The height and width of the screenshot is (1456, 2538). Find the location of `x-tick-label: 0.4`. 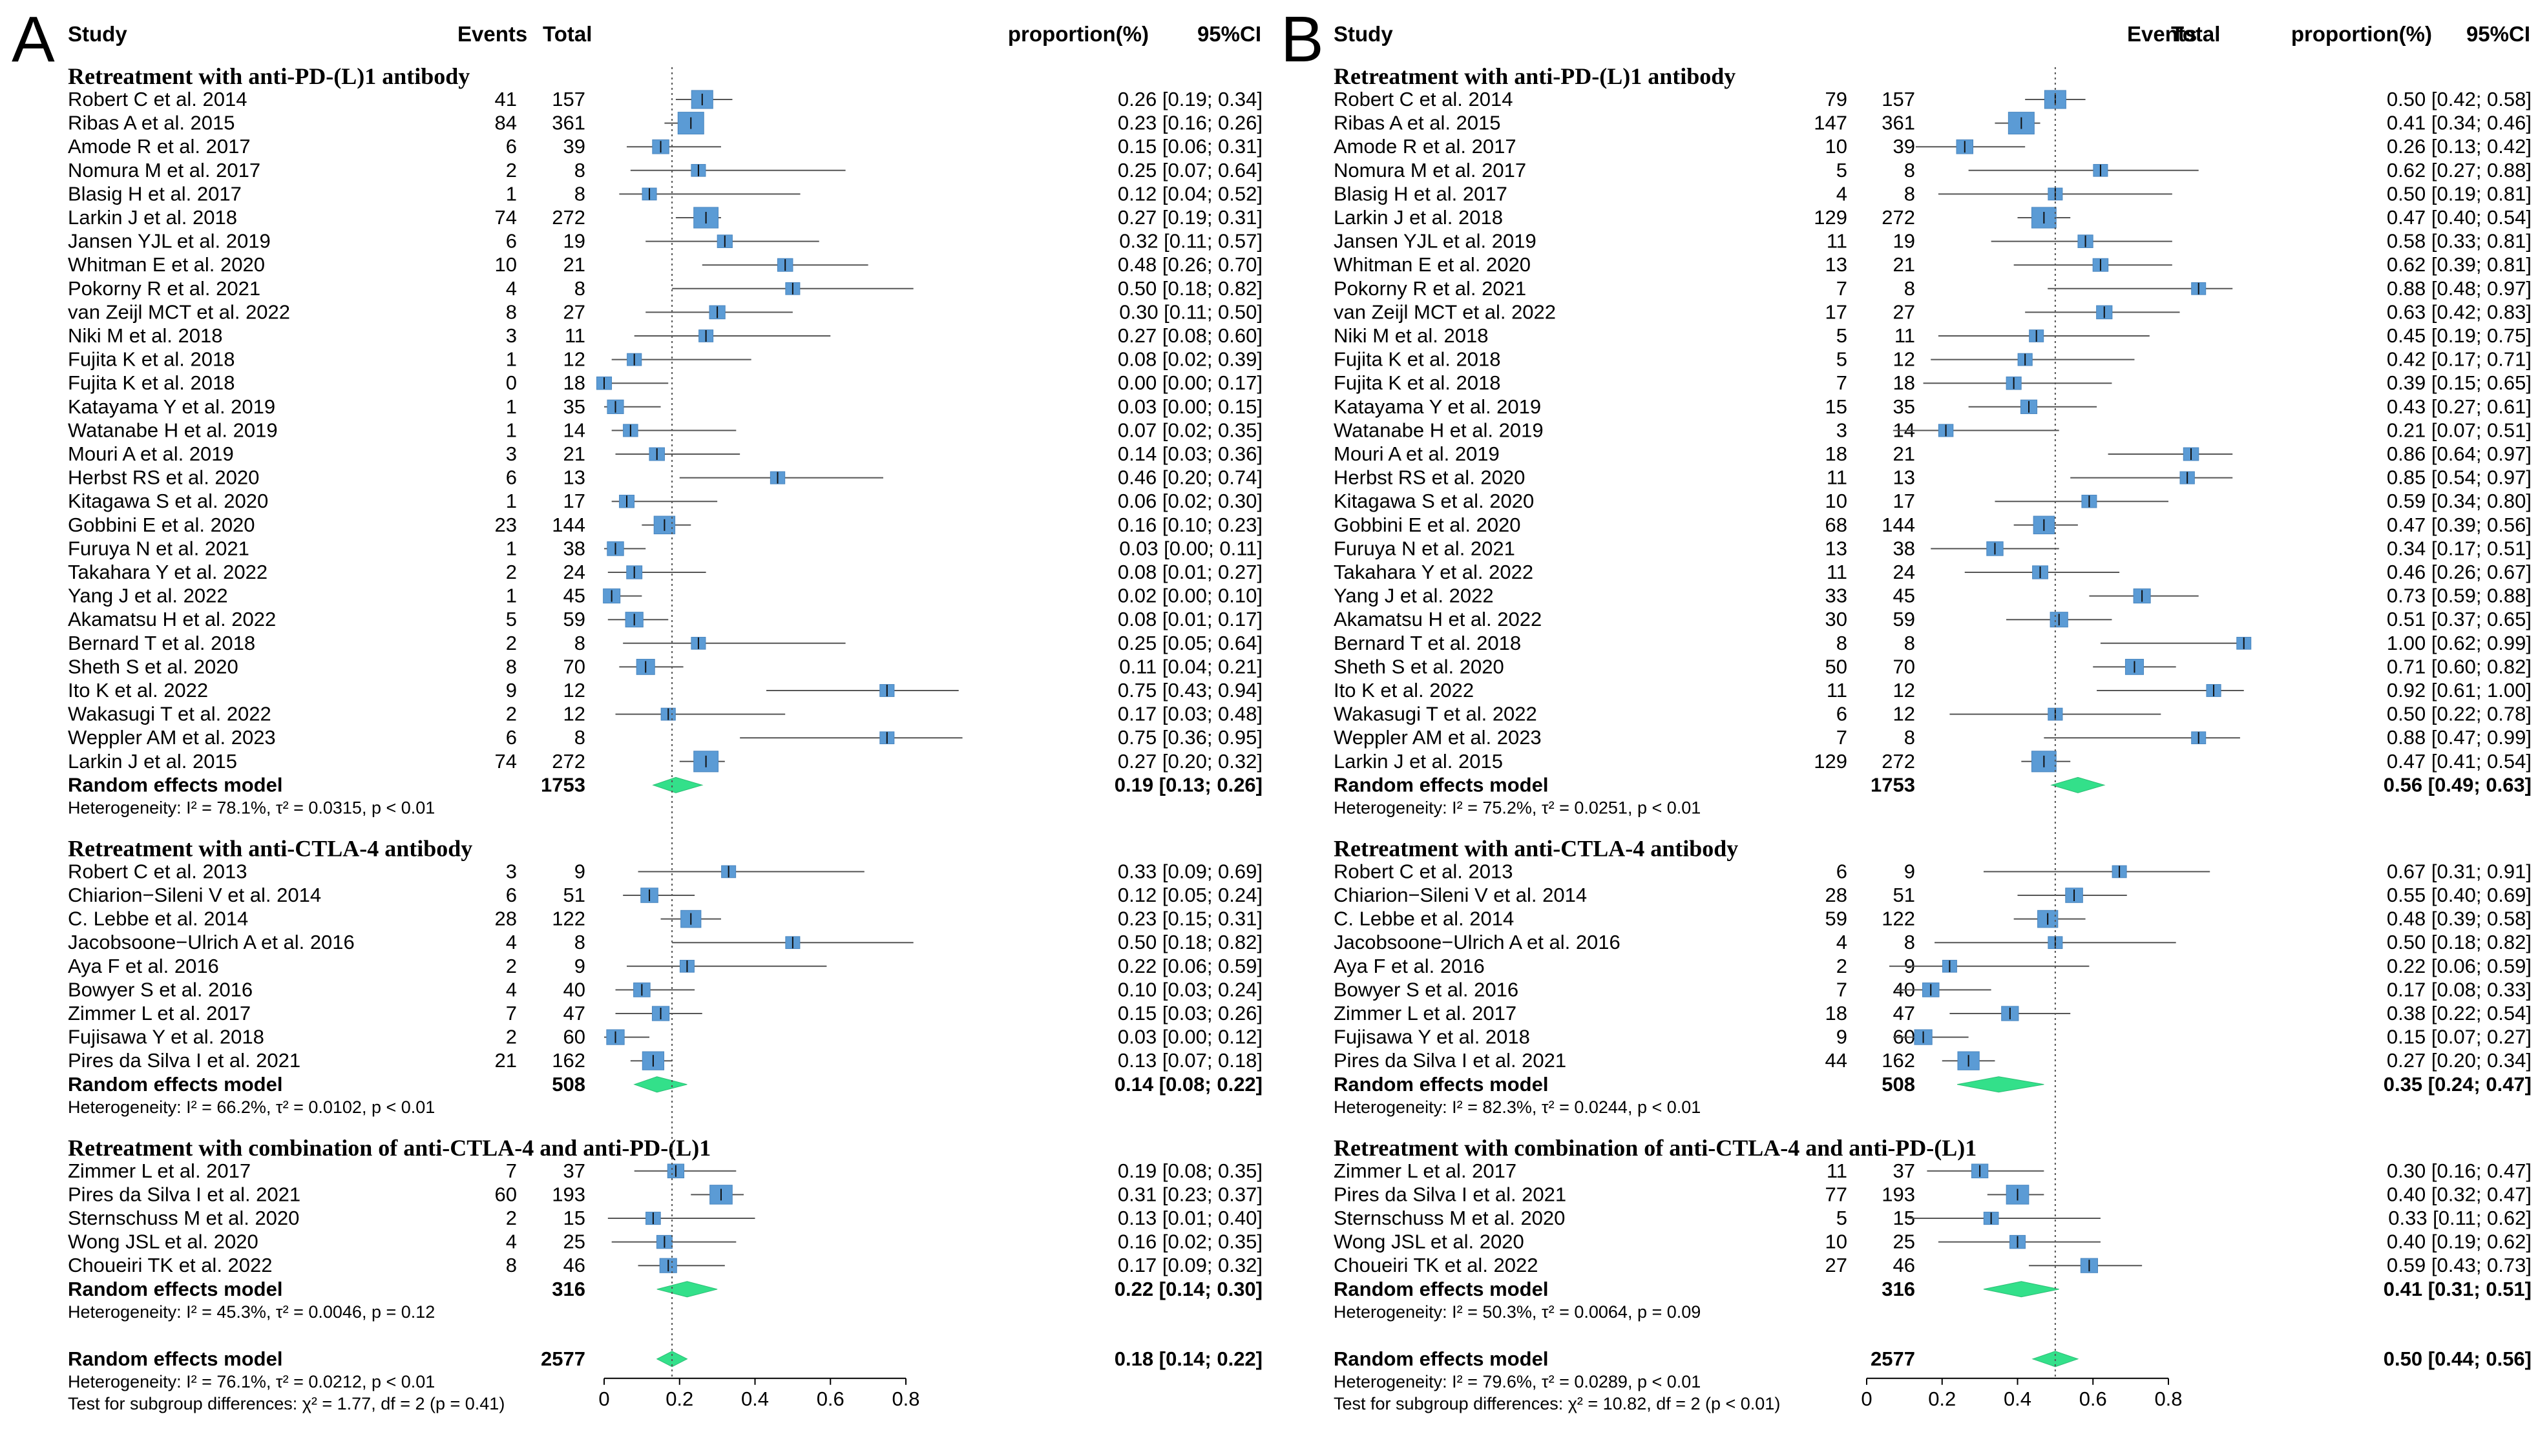

x-tick-label: 0.4 is located at coordinates (2017, 1399).